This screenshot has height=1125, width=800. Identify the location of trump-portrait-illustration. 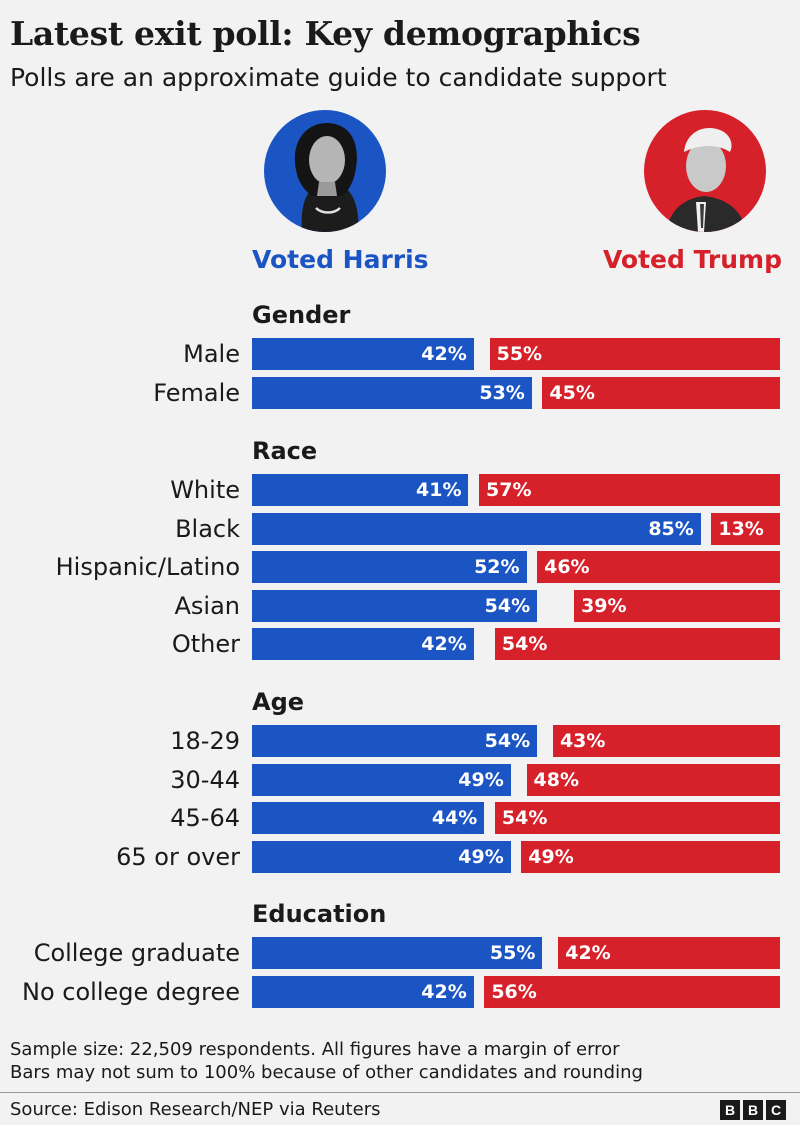
(706, 180).